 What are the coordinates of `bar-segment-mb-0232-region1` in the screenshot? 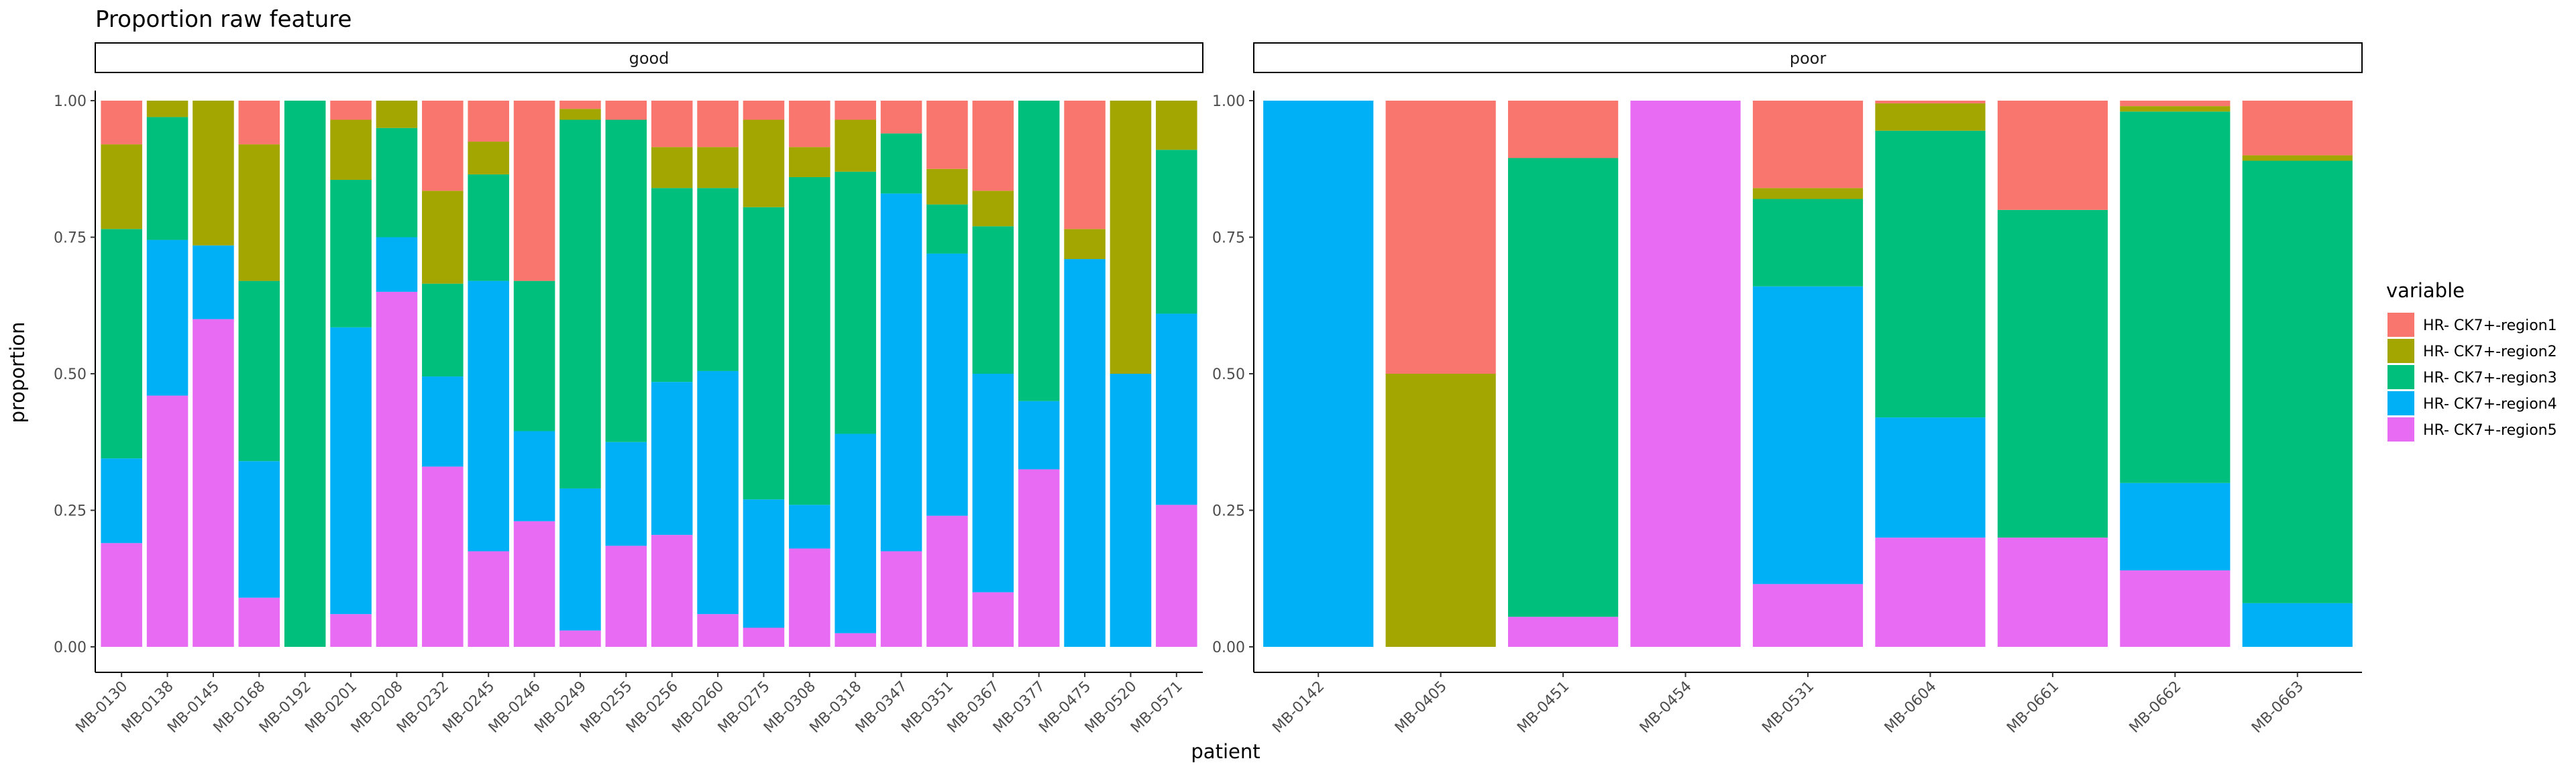 It's located at (443, 146).